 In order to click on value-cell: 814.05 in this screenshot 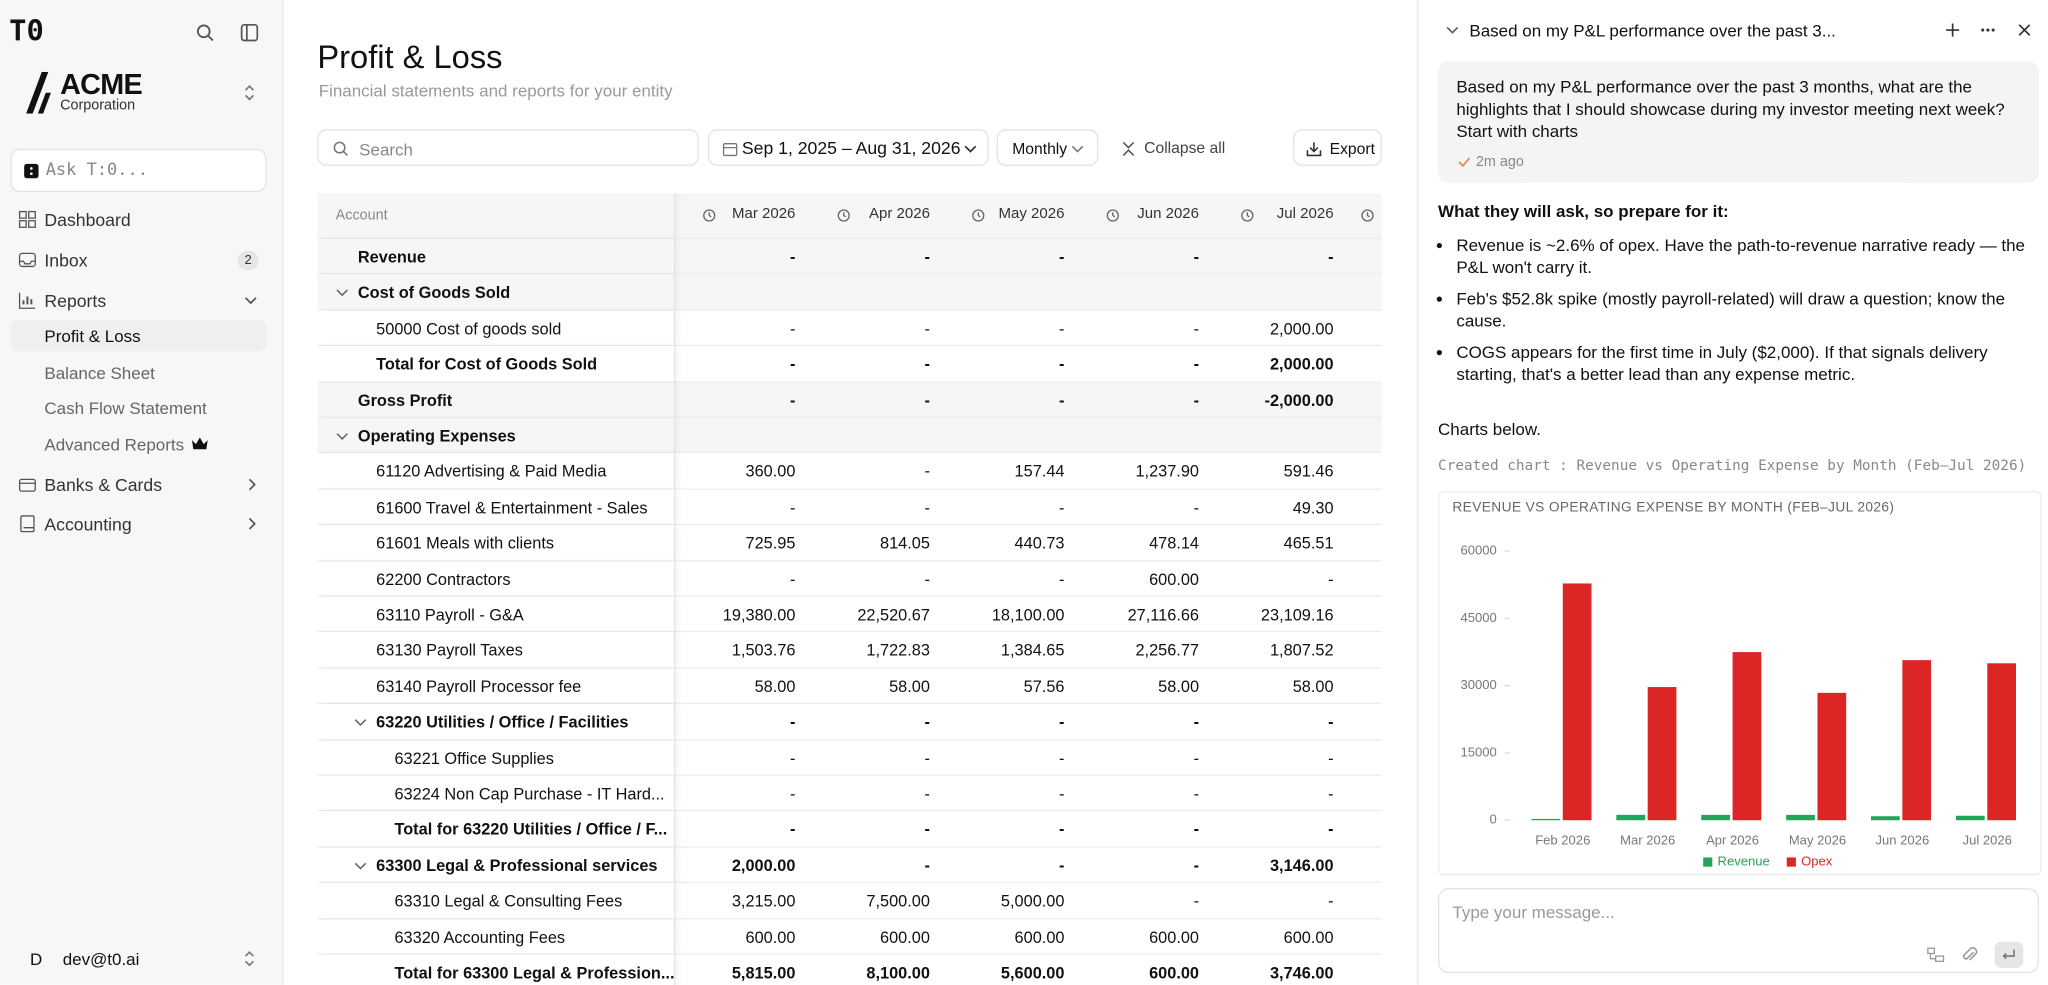, I will do `click(905, 543)`.